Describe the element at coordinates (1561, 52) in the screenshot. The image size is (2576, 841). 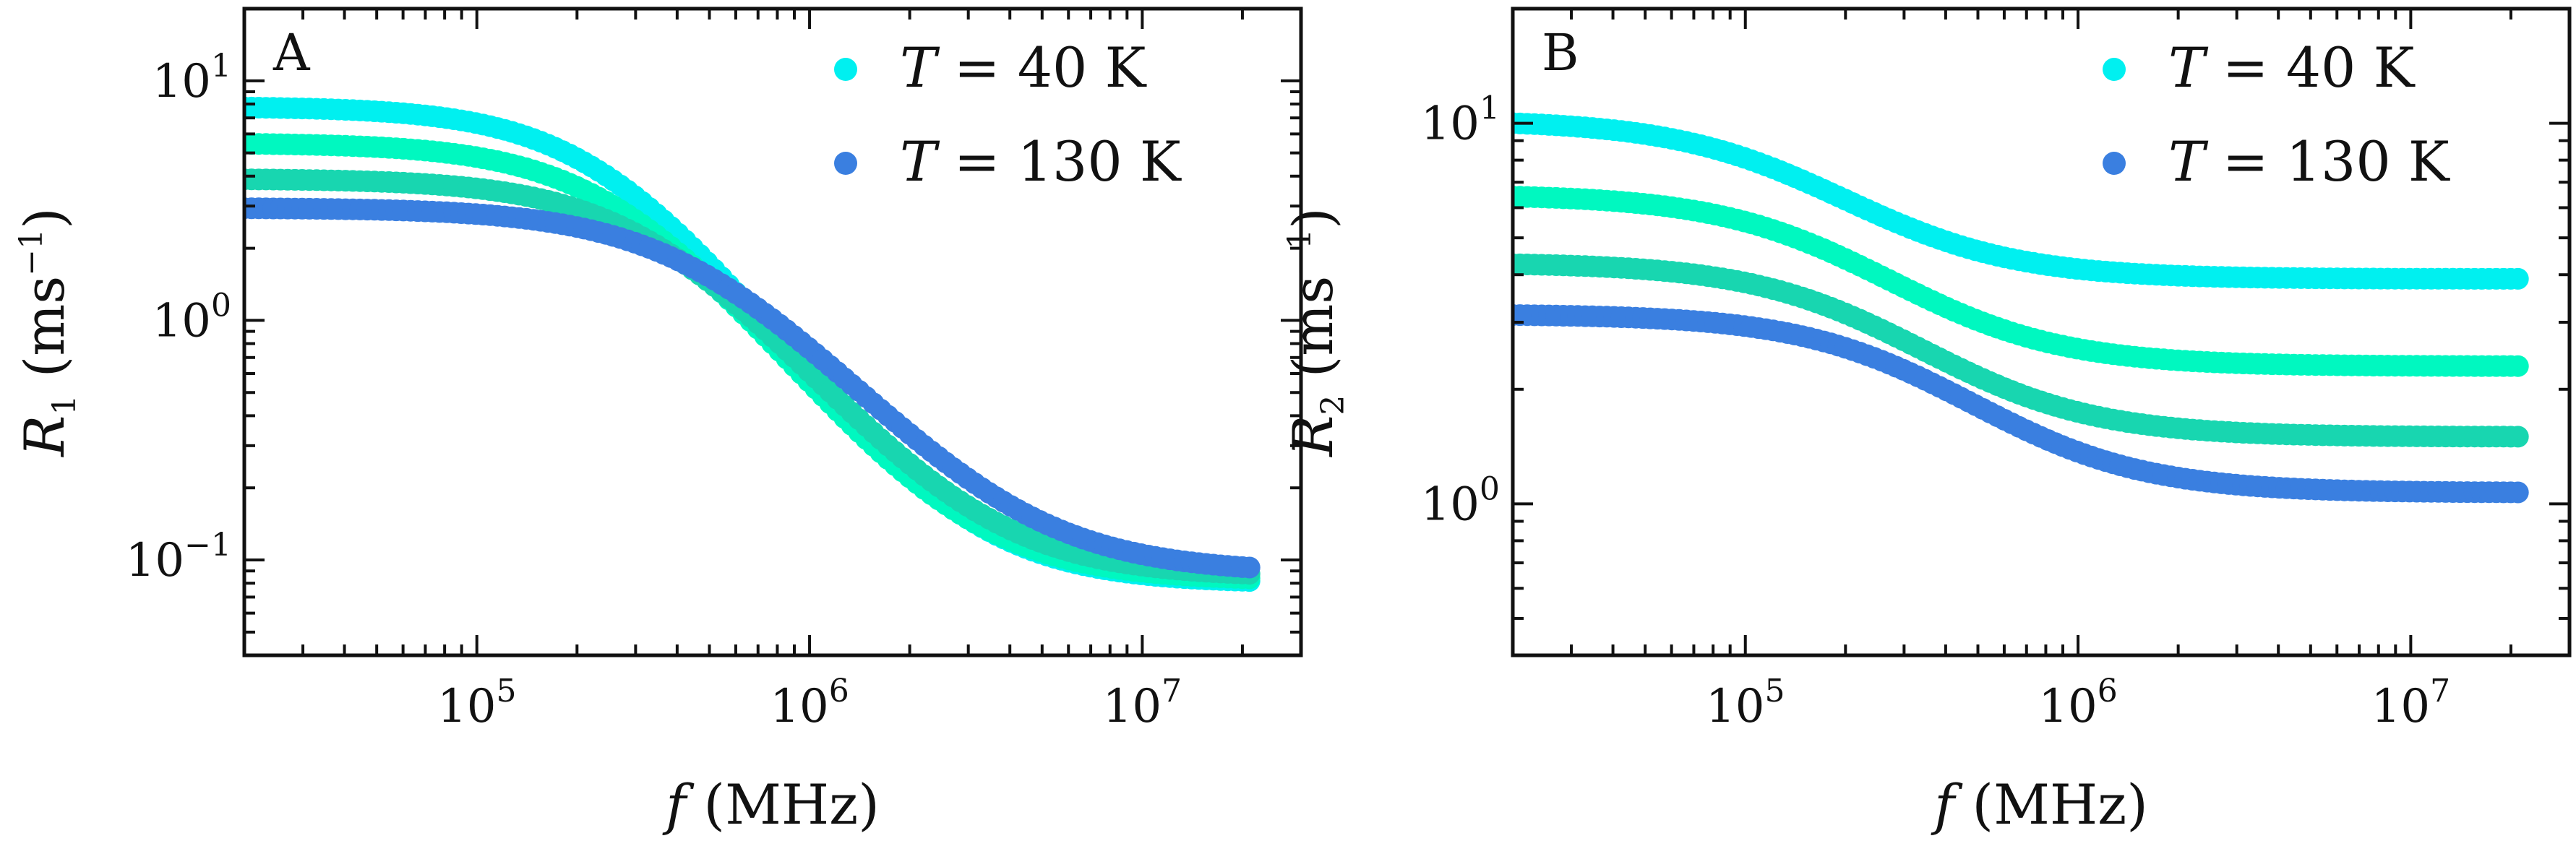
I see `panel-label: B` at that location.